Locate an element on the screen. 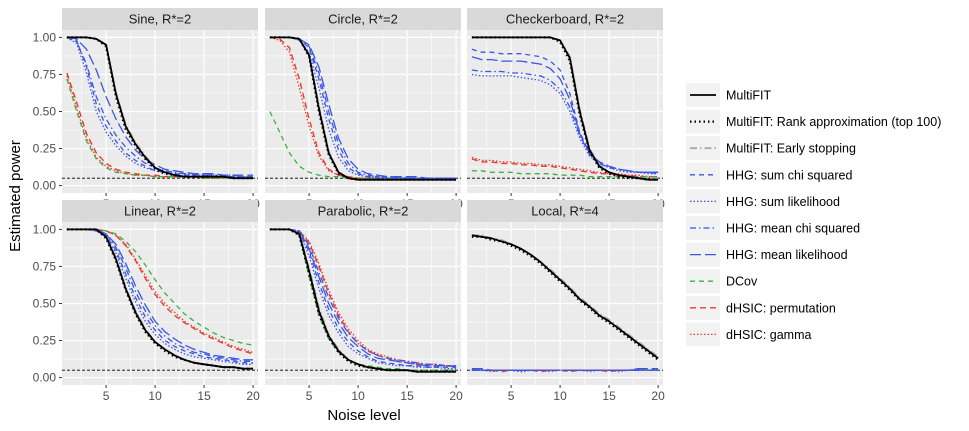 The width and height of the screenshot is (969, 431). legend-item: MultiFIT: Rank approximation (top 100) is located at coordinates (813, 121).